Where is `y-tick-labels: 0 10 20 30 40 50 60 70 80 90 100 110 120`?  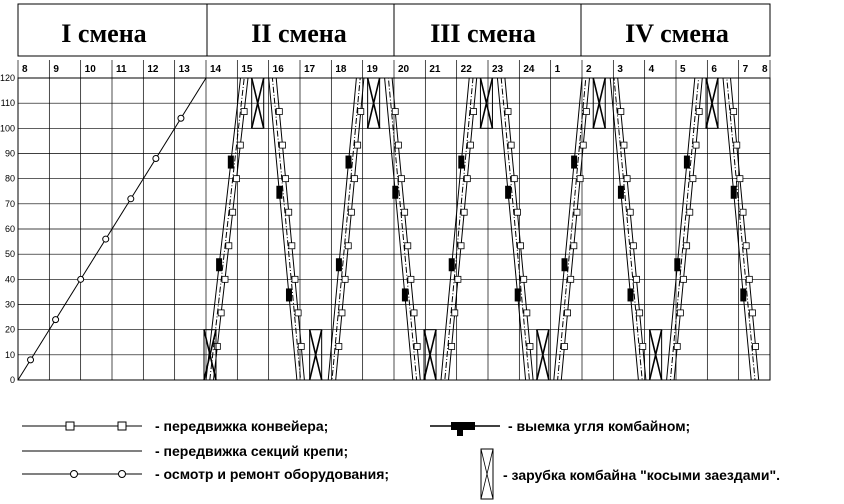
y-tick-labels: 0 10 20 30 40 50 60 70 80 90 100 110 120 is located at coordinates (7, 229).